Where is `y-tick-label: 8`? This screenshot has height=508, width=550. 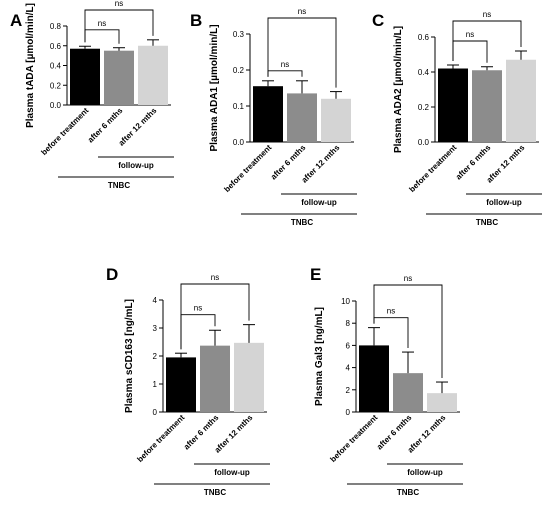 y-tick-label: 8 is located at coordinates (348, 323).